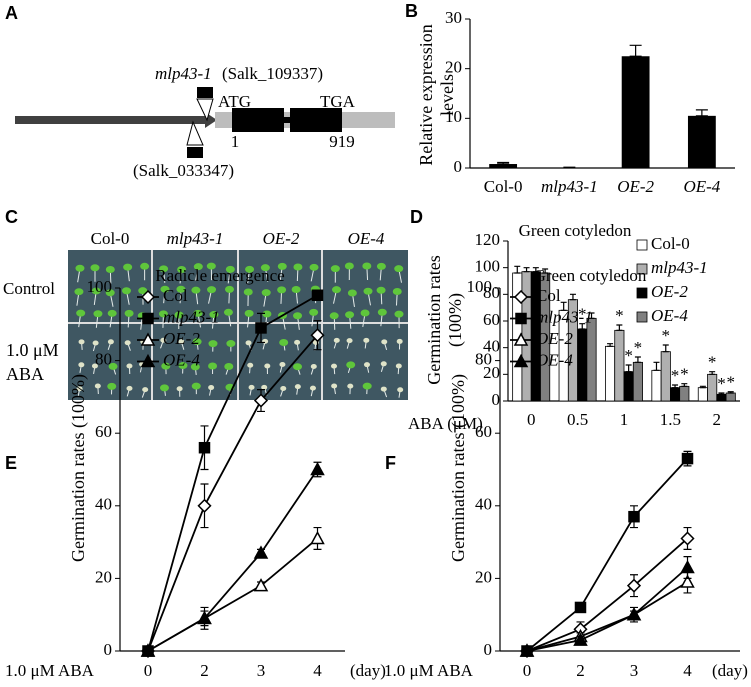  What do you see at coordinates (483, 576) in the screenshot?
I see `y-tick-label: 20` at bounding box center [483, 576].